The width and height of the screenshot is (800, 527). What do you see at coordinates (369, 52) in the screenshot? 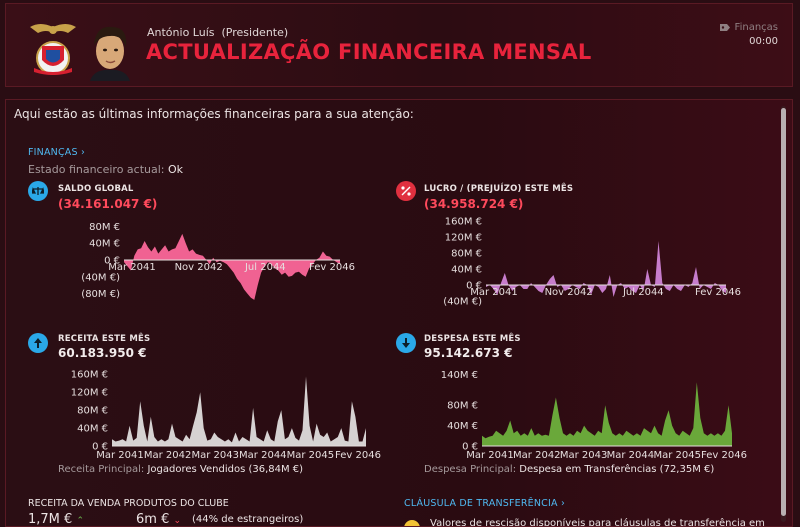
I see `page-title: ACTUALIZAÇÃO FINANCEIRA MENSAL` at bounding box center [369, 52].